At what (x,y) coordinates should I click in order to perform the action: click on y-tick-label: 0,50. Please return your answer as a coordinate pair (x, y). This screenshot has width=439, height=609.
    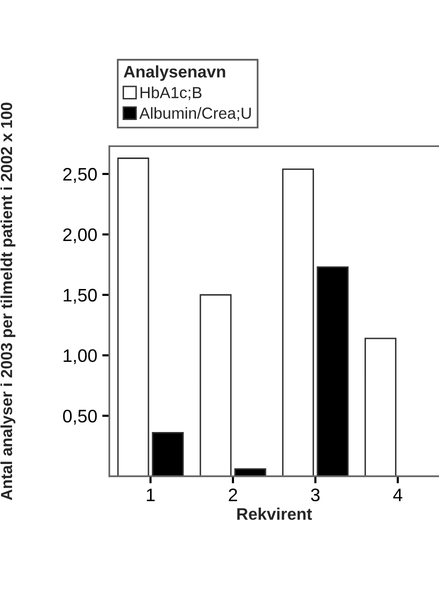
    Looking at the image, I should click on (80, 417).